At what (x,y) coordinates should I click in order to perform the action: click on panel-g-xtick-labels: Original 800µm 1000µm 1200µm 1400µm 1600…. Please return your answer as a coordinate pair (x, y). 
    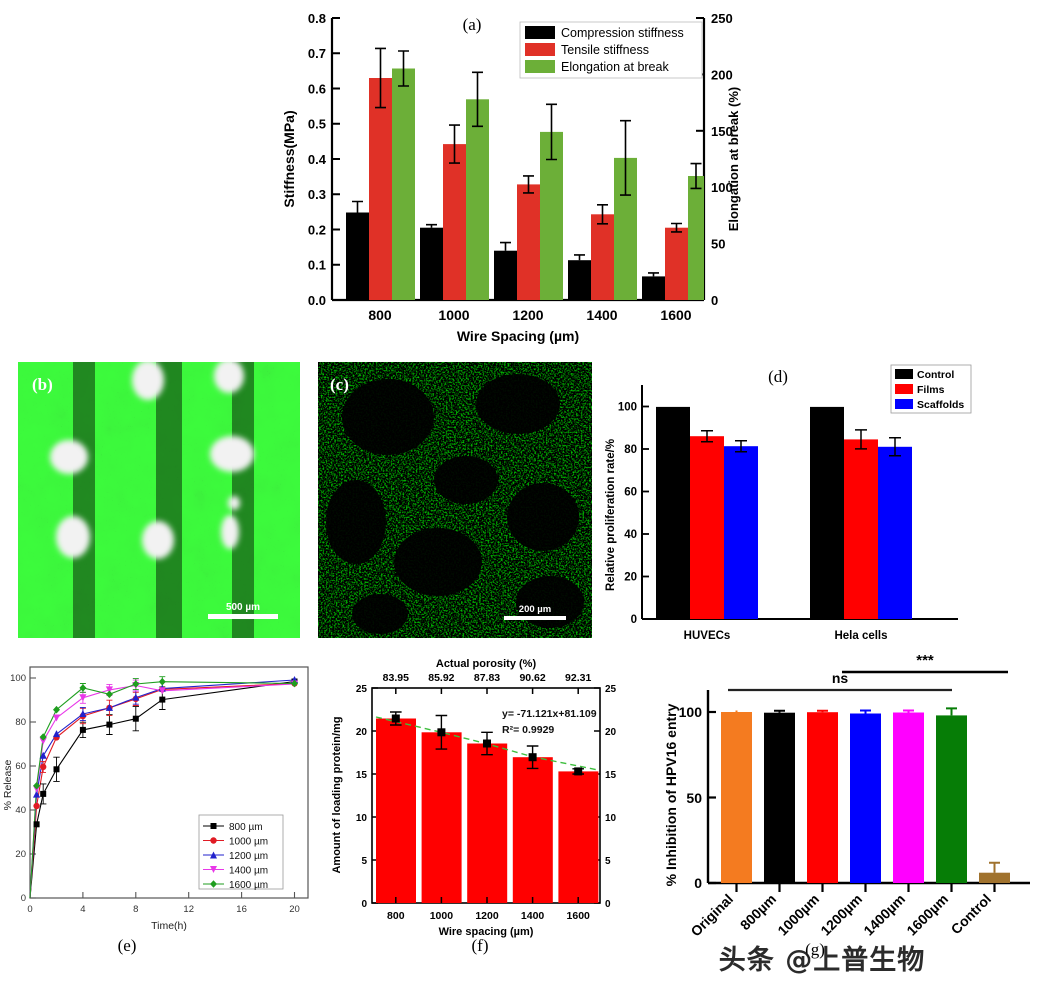
    Looking at the image, I should click on (840, 915).